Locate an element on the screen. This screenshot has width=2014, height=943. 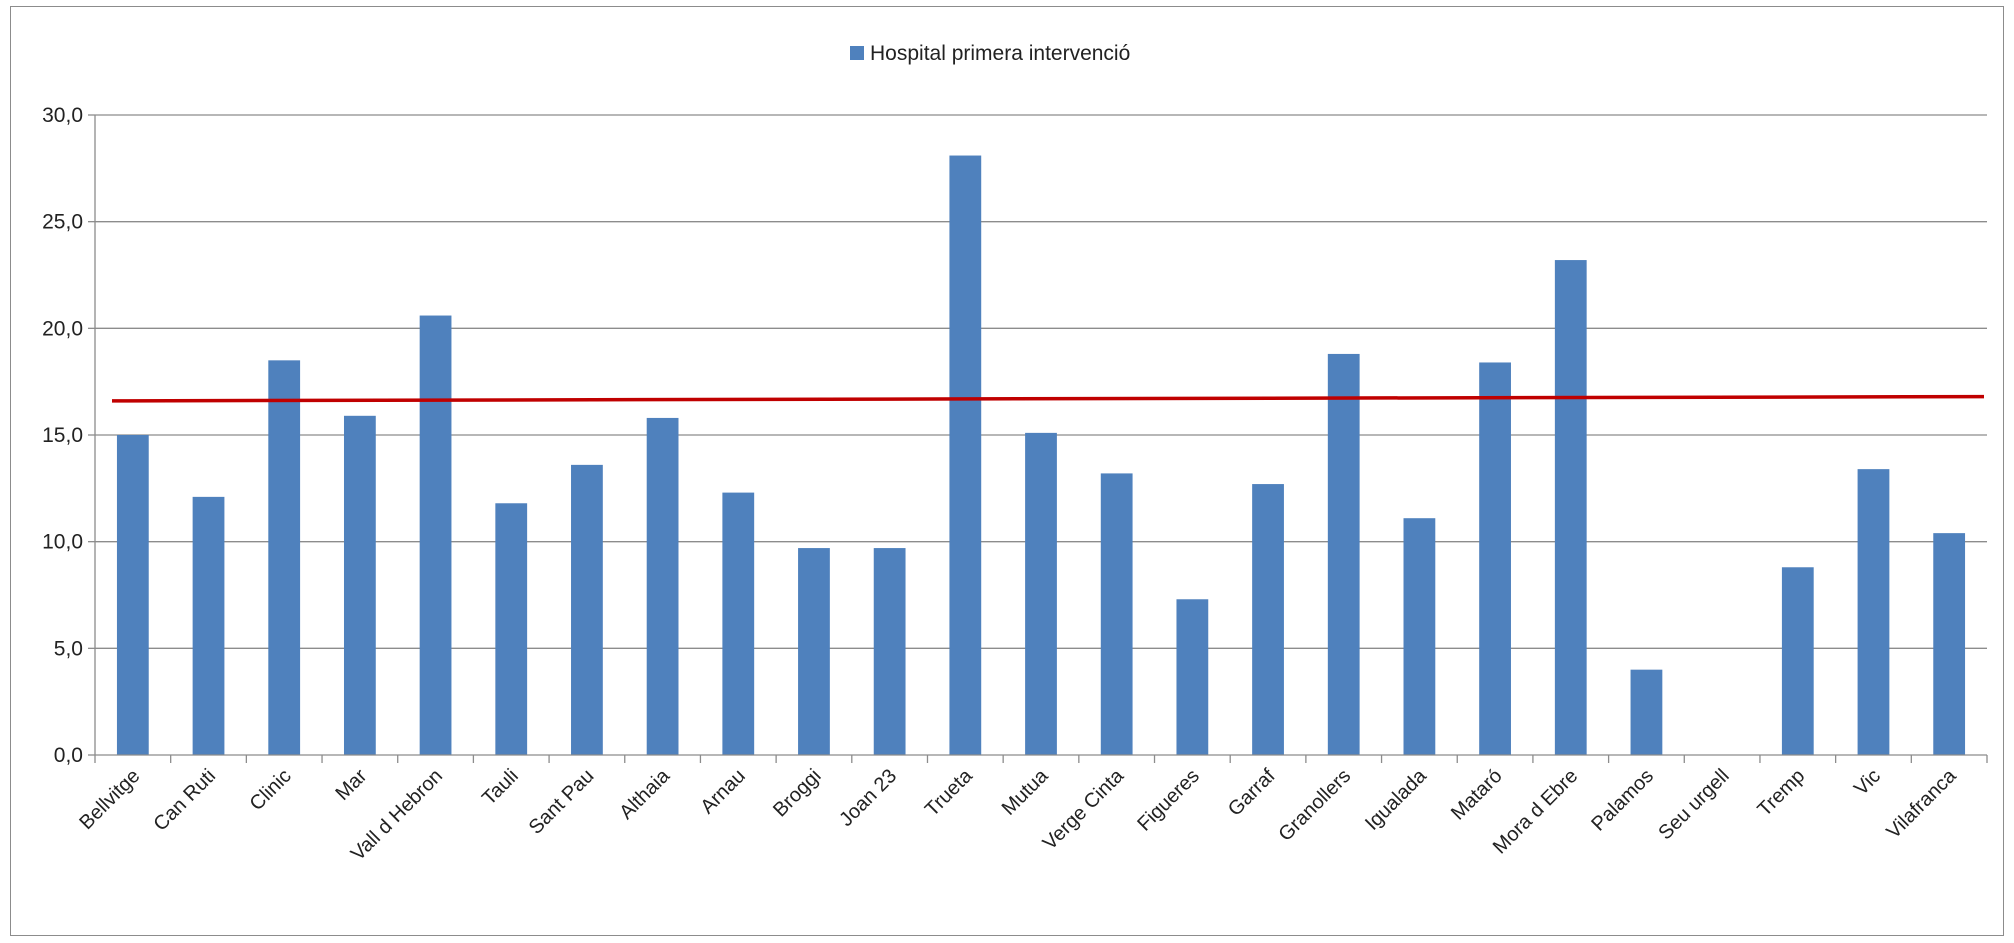
x-tick-label: Palamos is located at coordinates (1622, 800).